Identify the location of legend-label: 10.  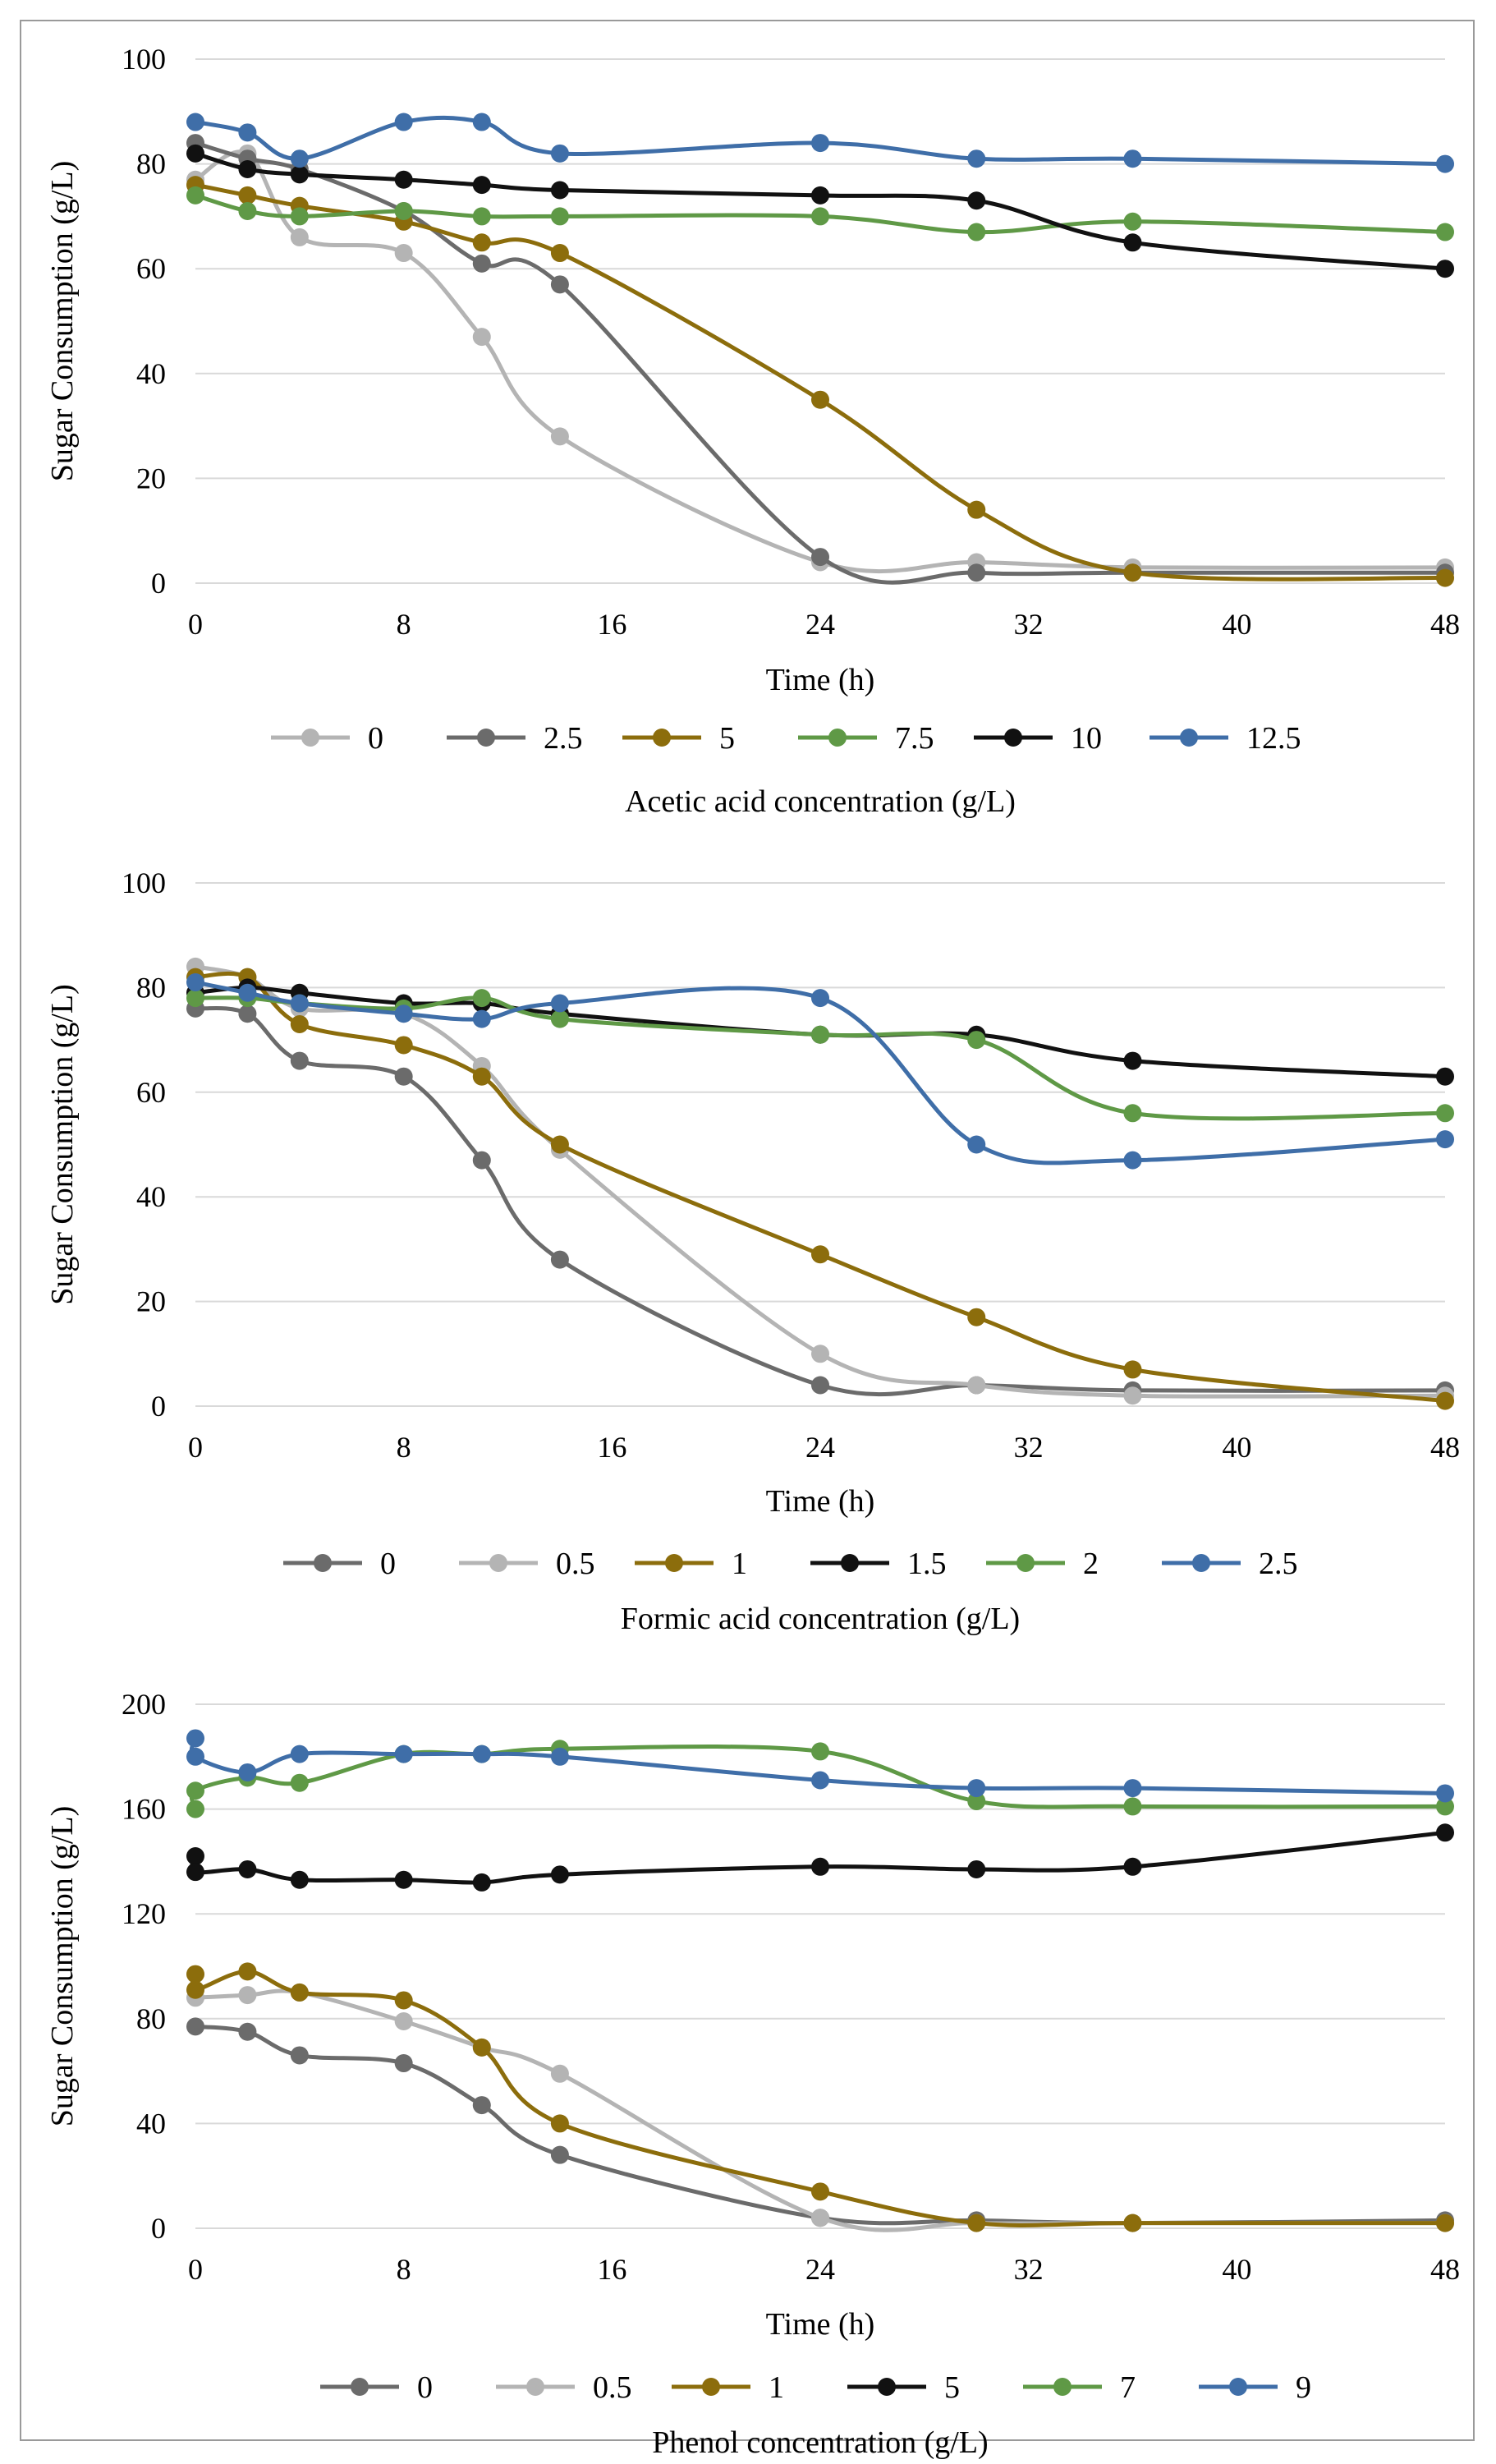
(1086, 738).